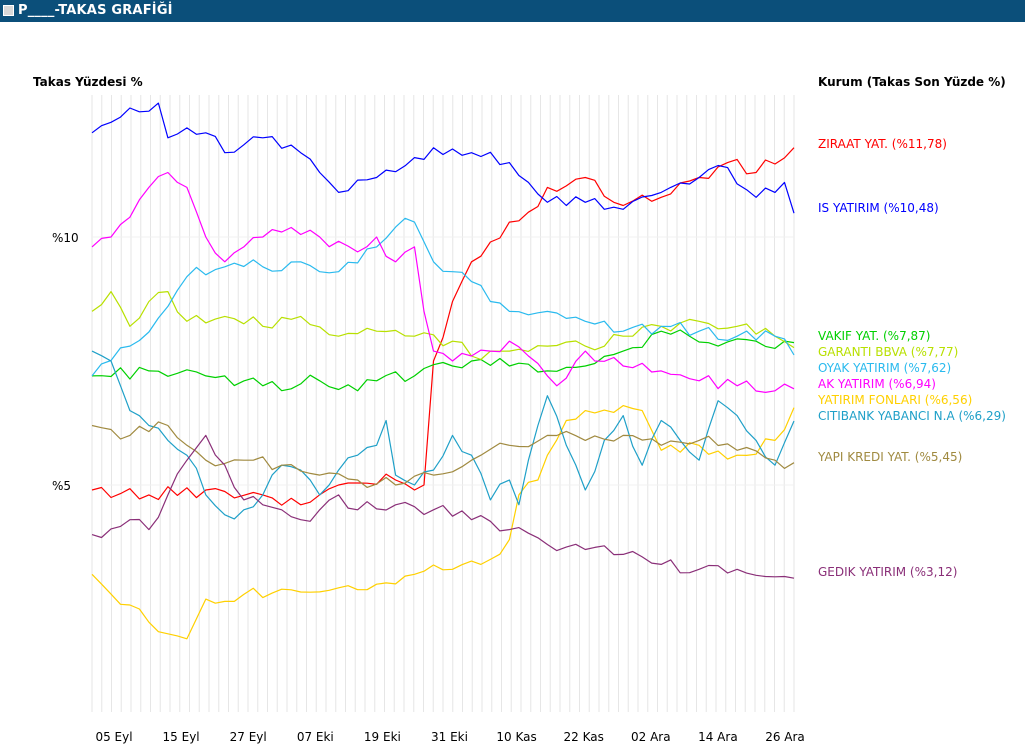 This screenshot has width=1025, height=753. I want to click on x-tick-label: 02 Ara, so click(651, 737).